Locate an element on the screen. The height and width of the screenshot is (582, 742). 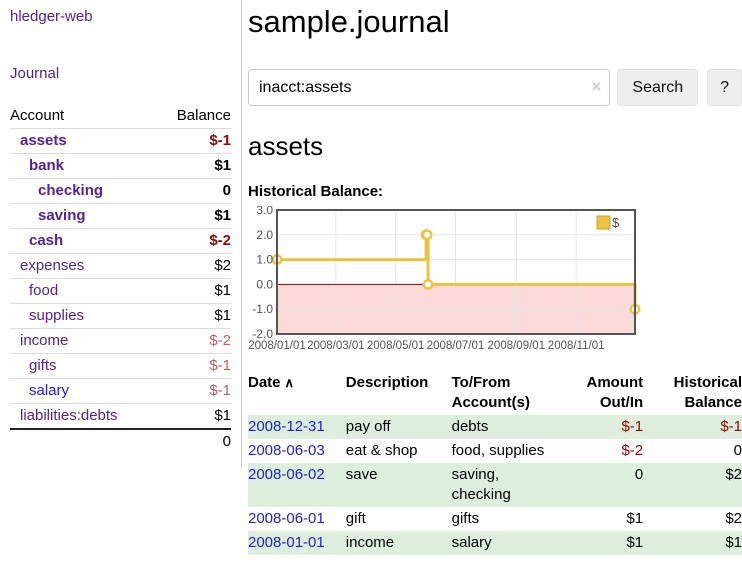
transaction-balance: $1 is located at coordinates (733, 542).